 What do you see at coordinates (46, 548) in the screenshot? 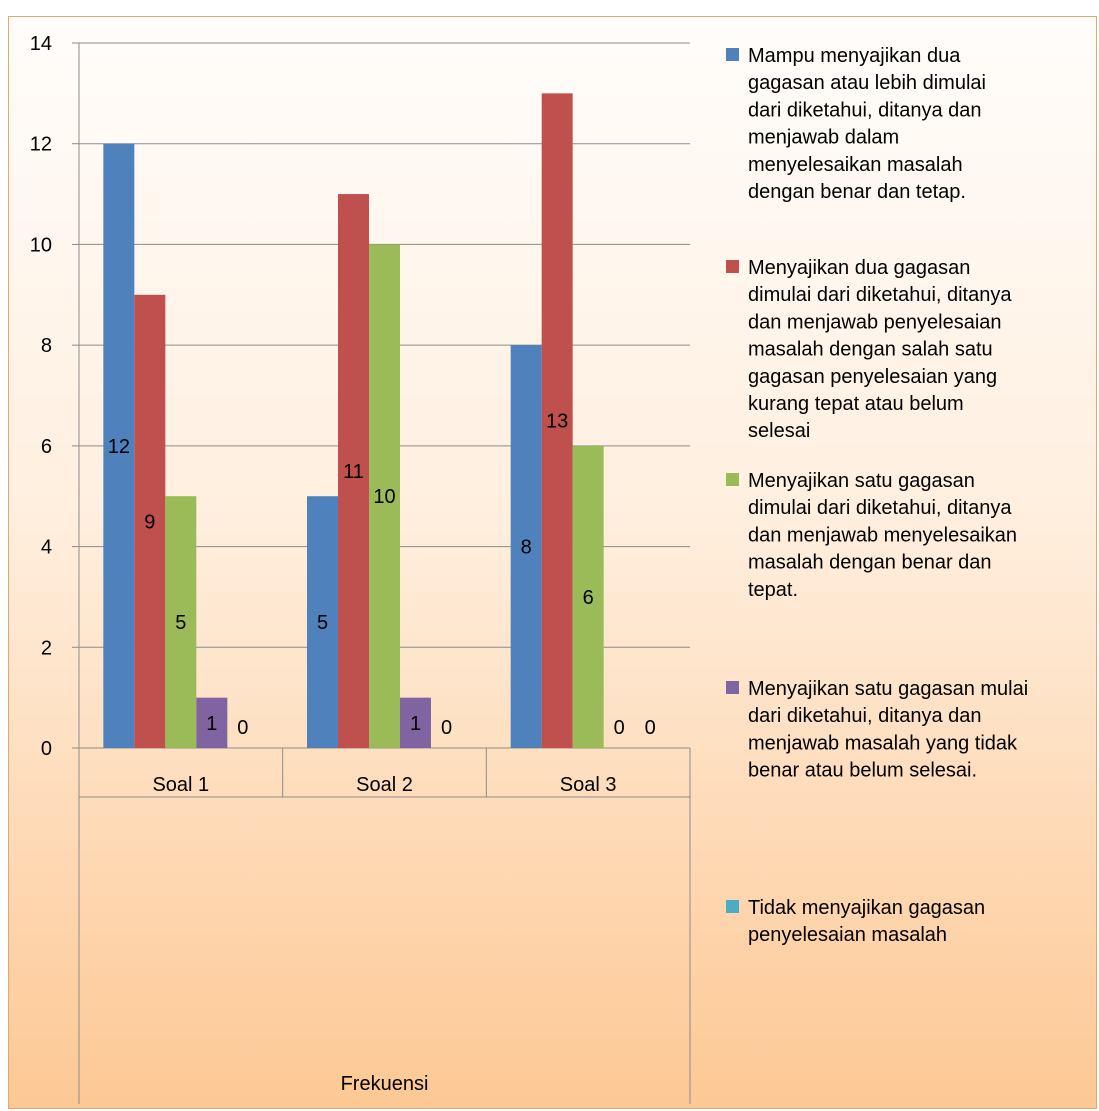
I see `y-tick-label: 4` at bounding box center [46, 548].